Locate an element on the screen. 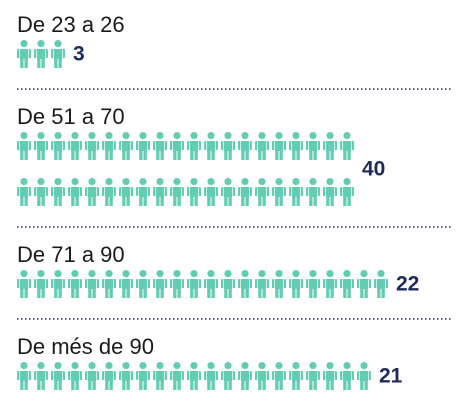 The height and width of the screenshot is (405, 456). category-label: De més de 90 is located at coordinates (85, 346).